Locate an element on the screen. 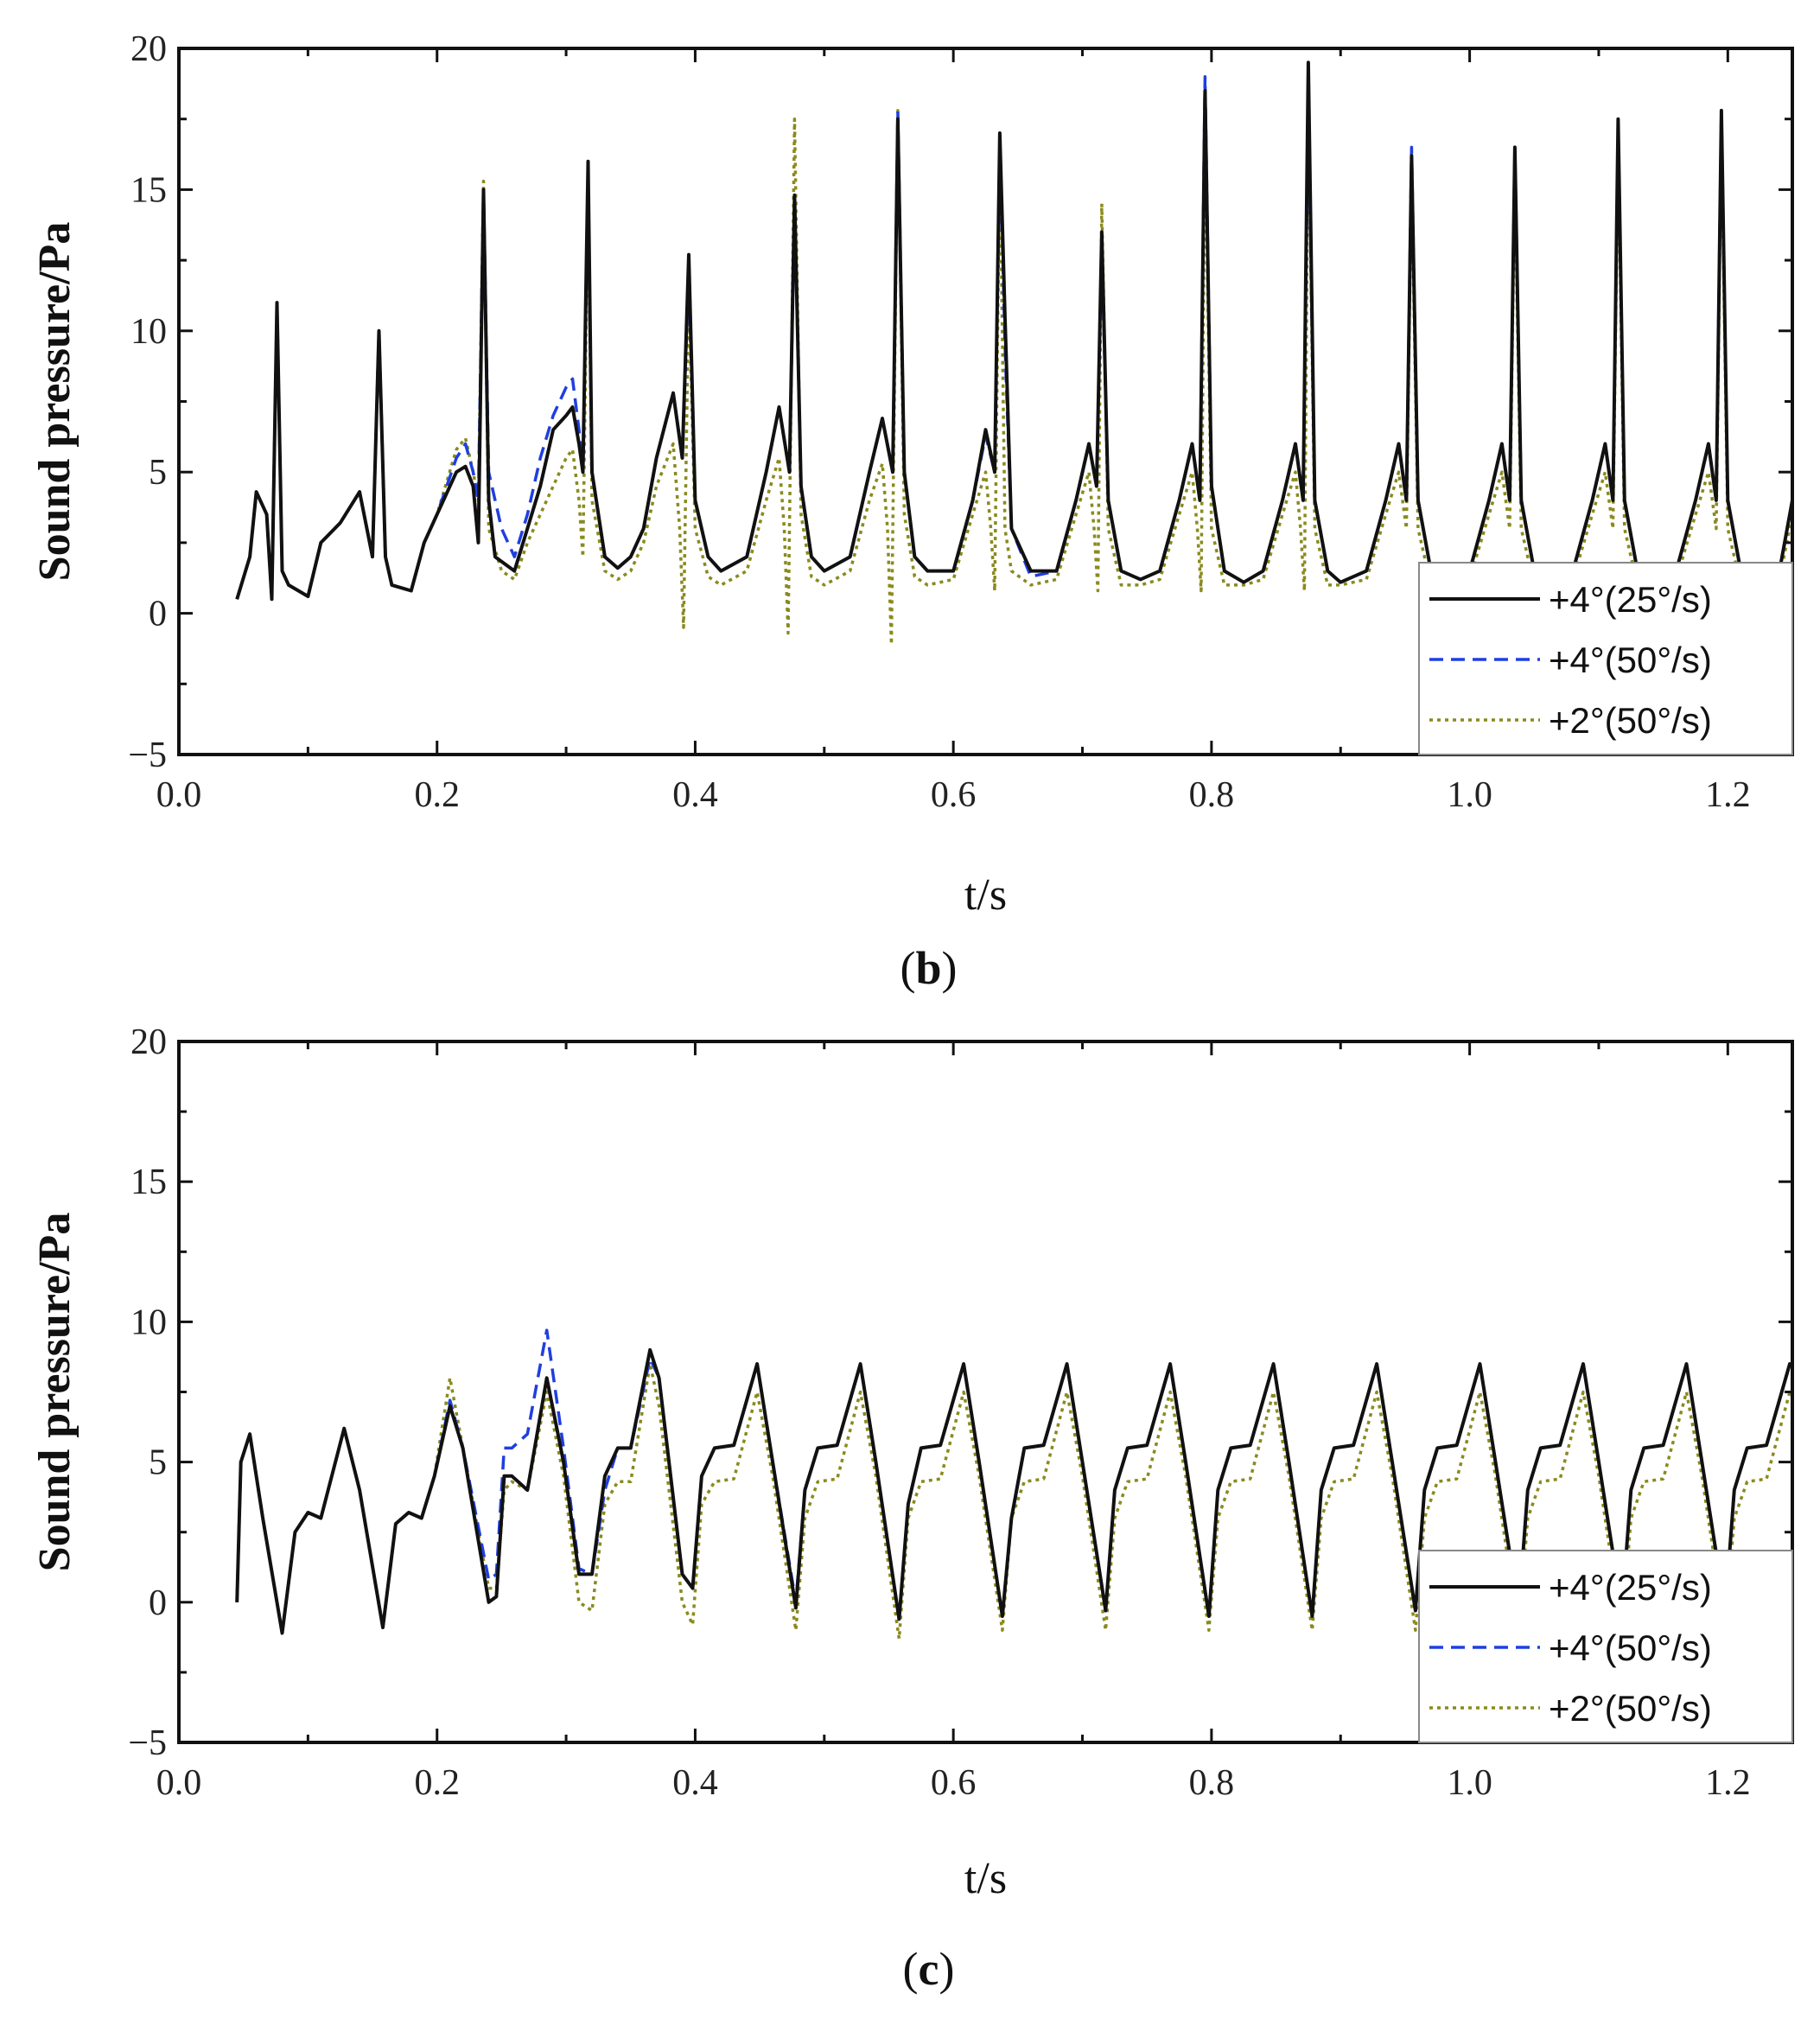 Image resolution: width=1820 pixels, height=2019 pixels. panel-label: (c) is located at coordinates (929, 1969).